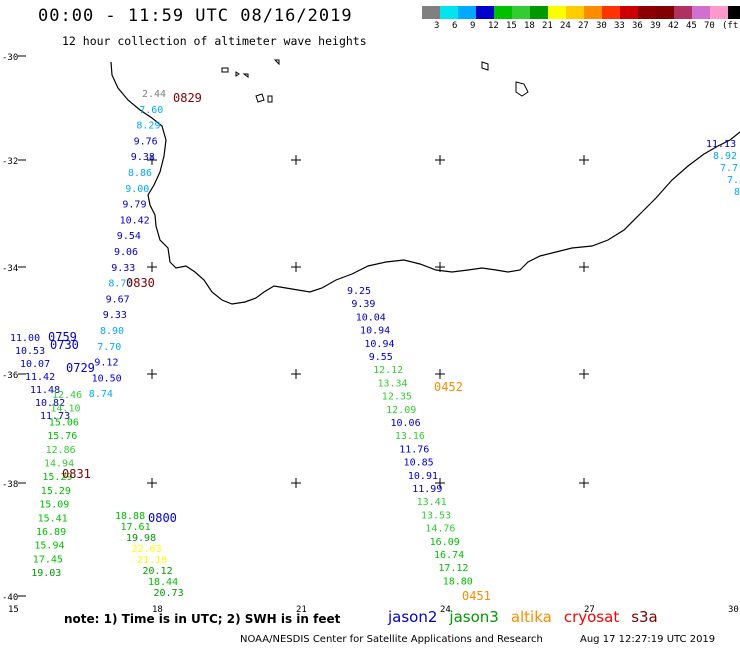  Describe the element at coordinates (25, 338) in the screenshot. I see `wave-height-label: 11.00` at that location.